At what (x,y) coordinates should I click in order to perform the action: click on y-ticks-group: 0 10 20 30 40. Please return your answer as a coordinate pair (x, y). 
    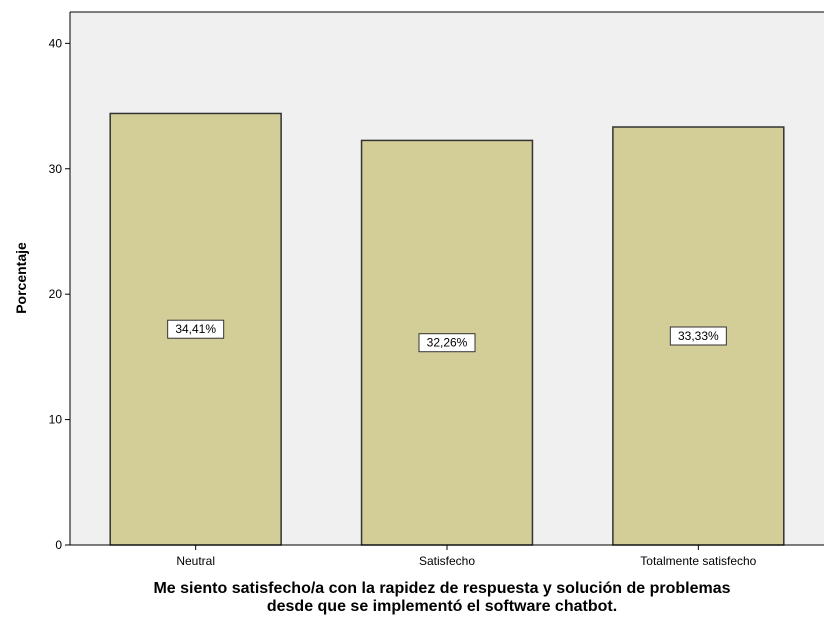
    Looking at the image, I should click on (59, 294).